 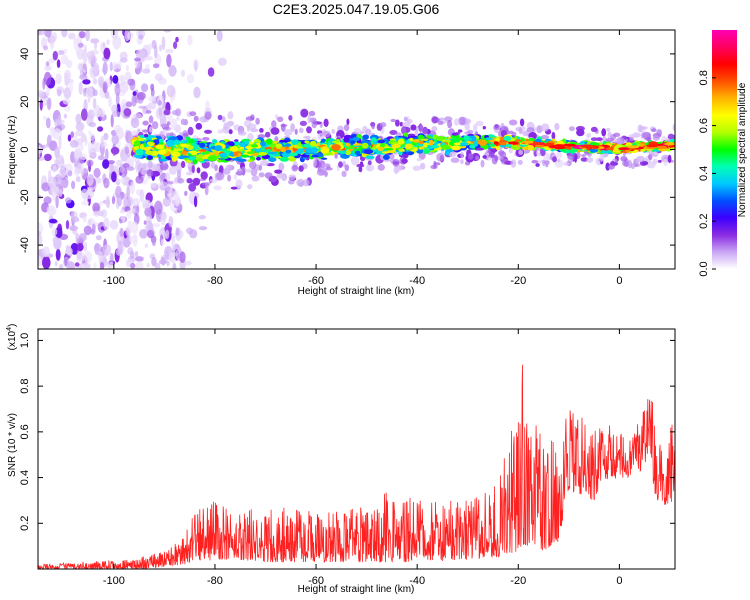 I want to click on y-tick-label: 1.0, so click(x=25, y=340).